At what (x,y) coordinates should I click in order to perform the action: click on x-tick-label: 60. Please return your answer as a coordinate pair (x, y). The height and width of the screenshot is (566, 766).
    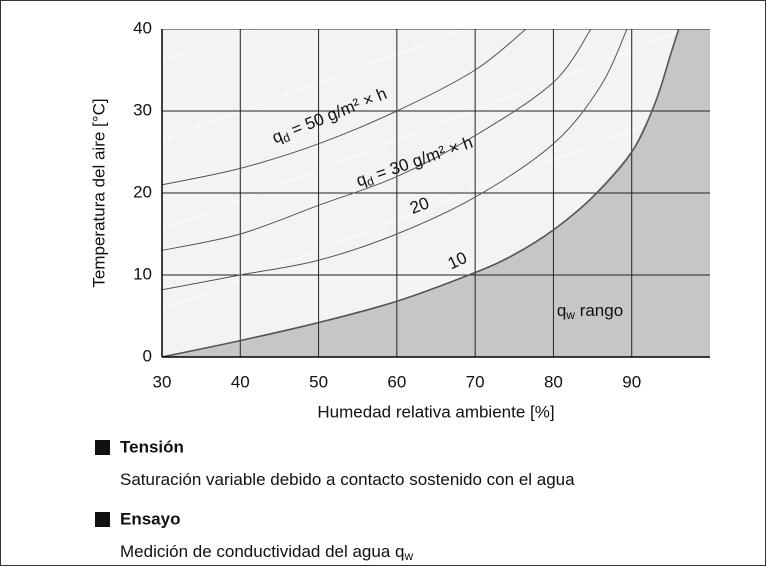
    Looking at the image, I should click on (396, 381).